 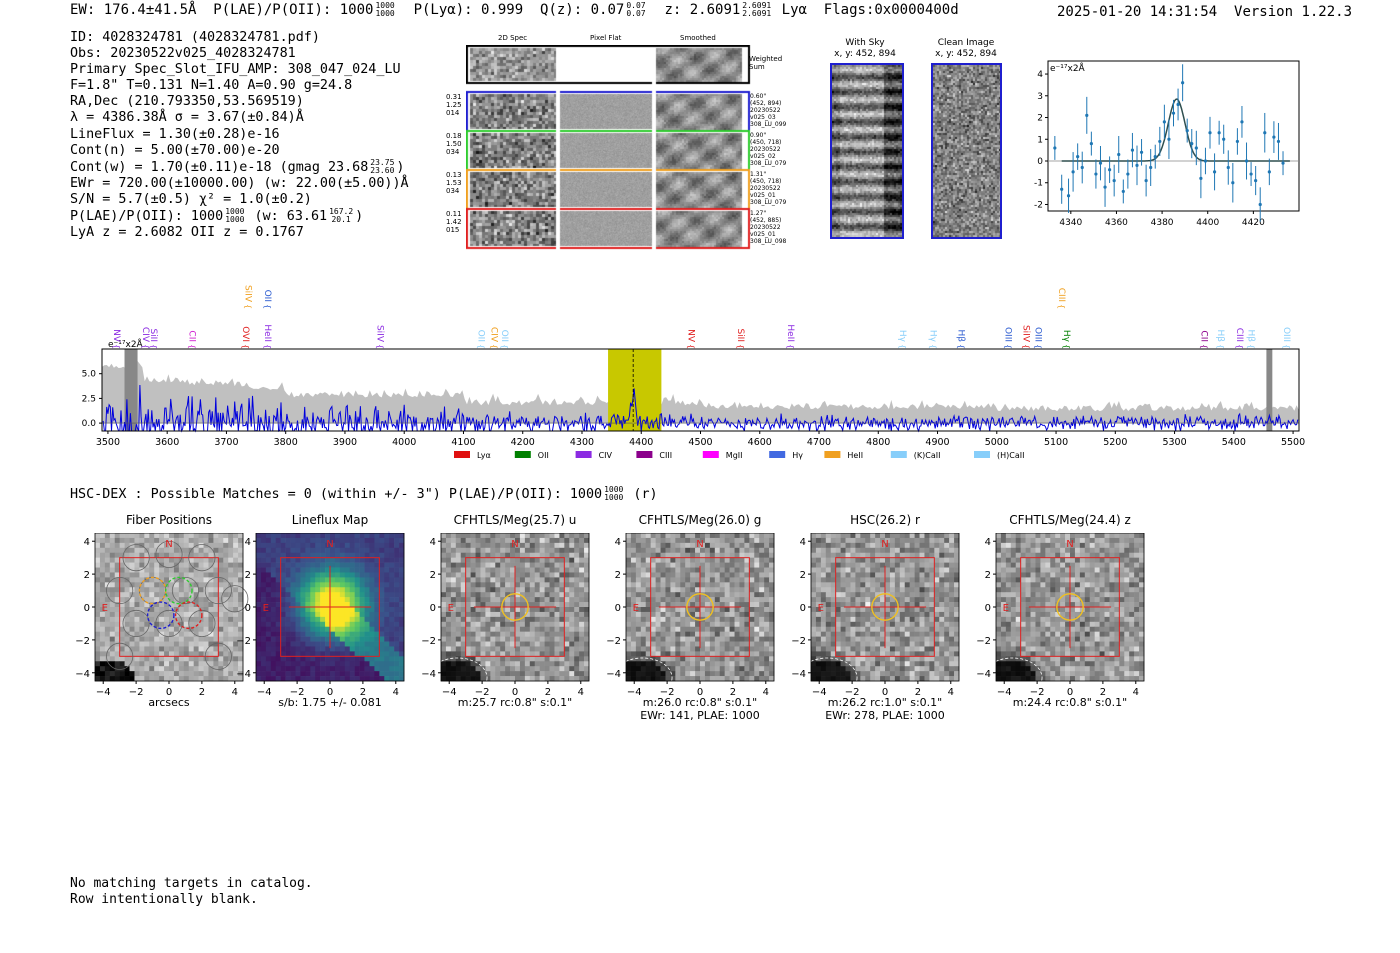 I want to click on emission-line-label: OIII, so click(x=1286, y=334).